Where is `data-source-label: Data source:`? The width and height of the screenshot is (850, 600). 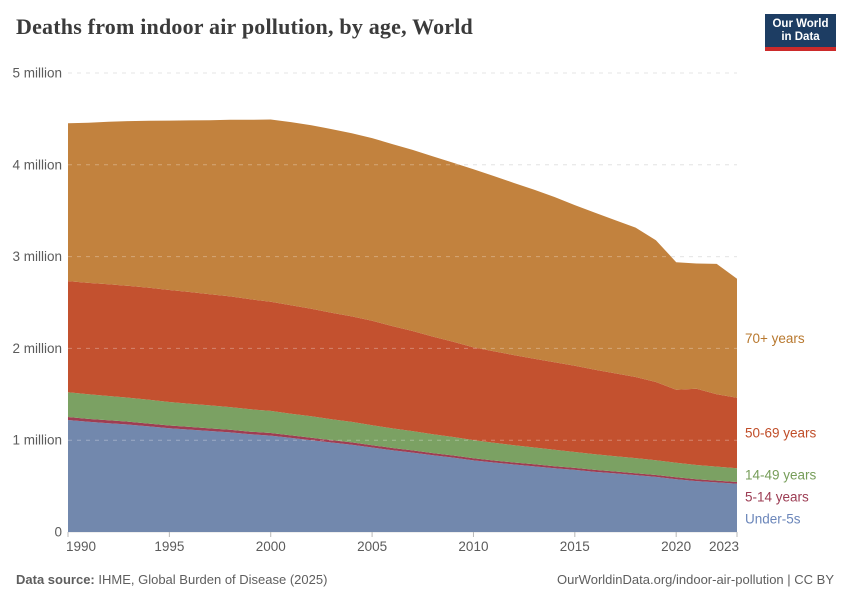
data-source-label: Data source: is located at coordinates (55, 579).